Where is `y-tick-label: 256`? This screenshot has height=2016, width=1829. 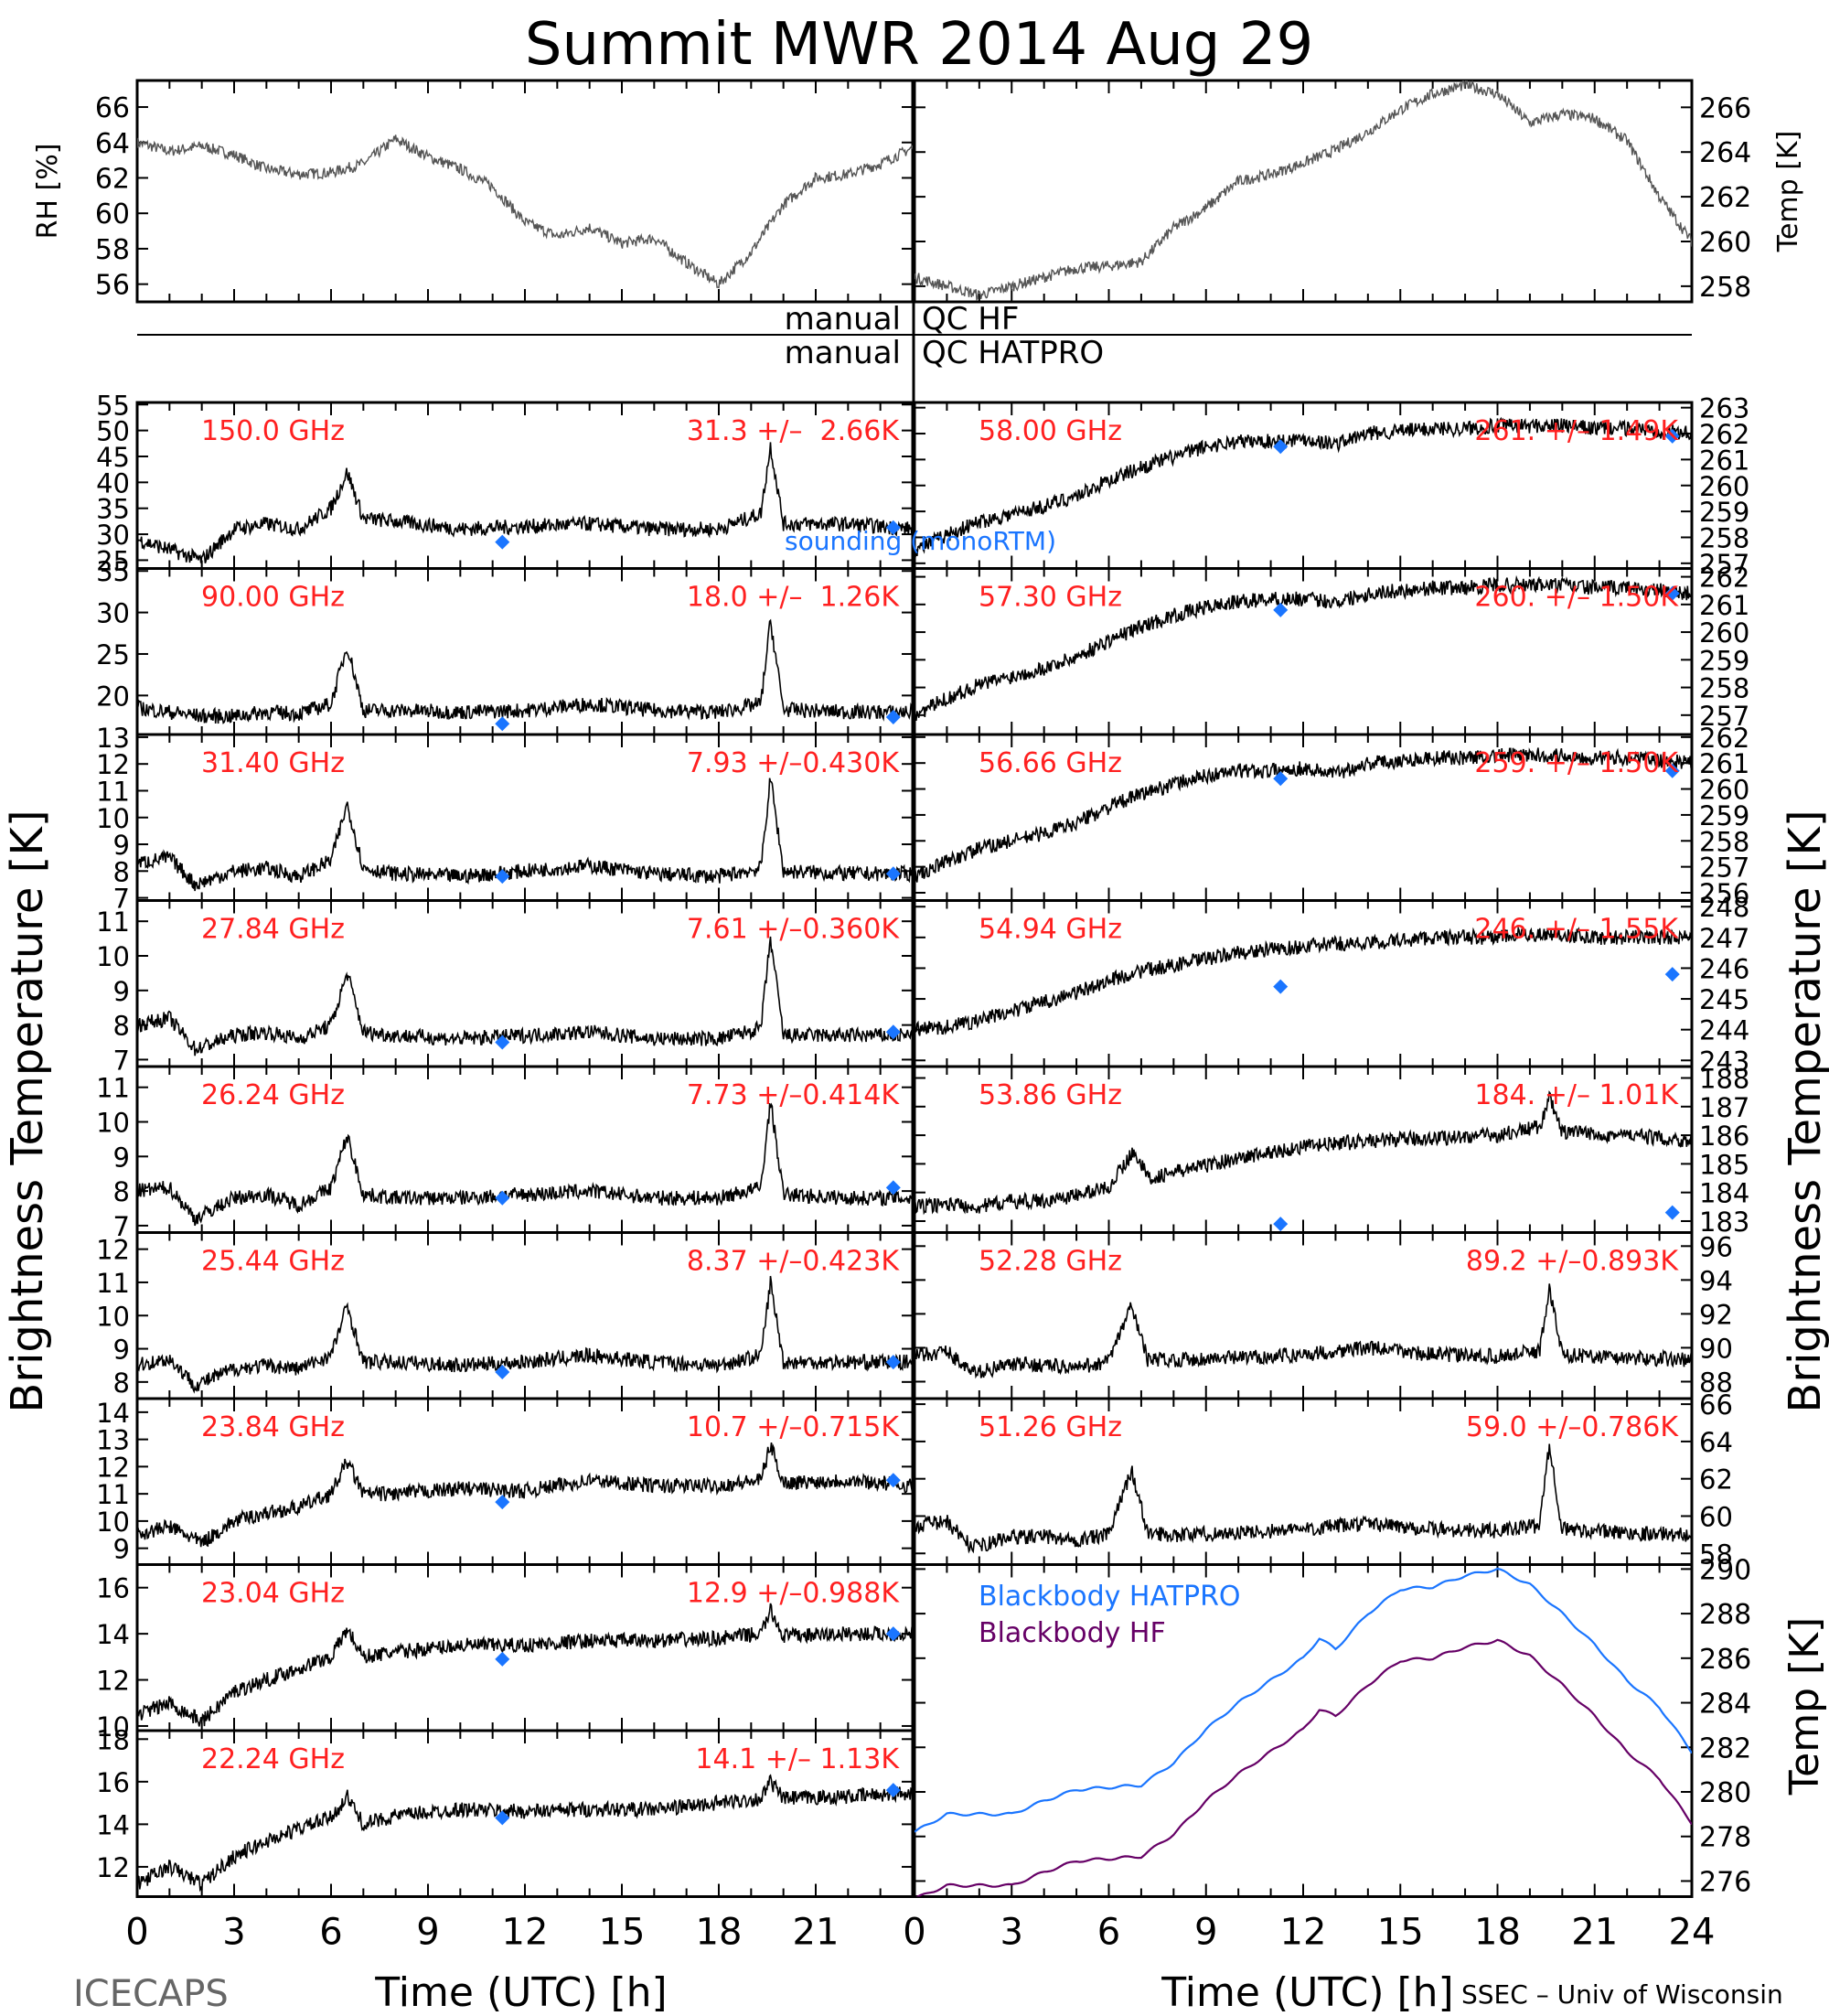
y-tick-label: 256 is located at coordinates (1724, 893).